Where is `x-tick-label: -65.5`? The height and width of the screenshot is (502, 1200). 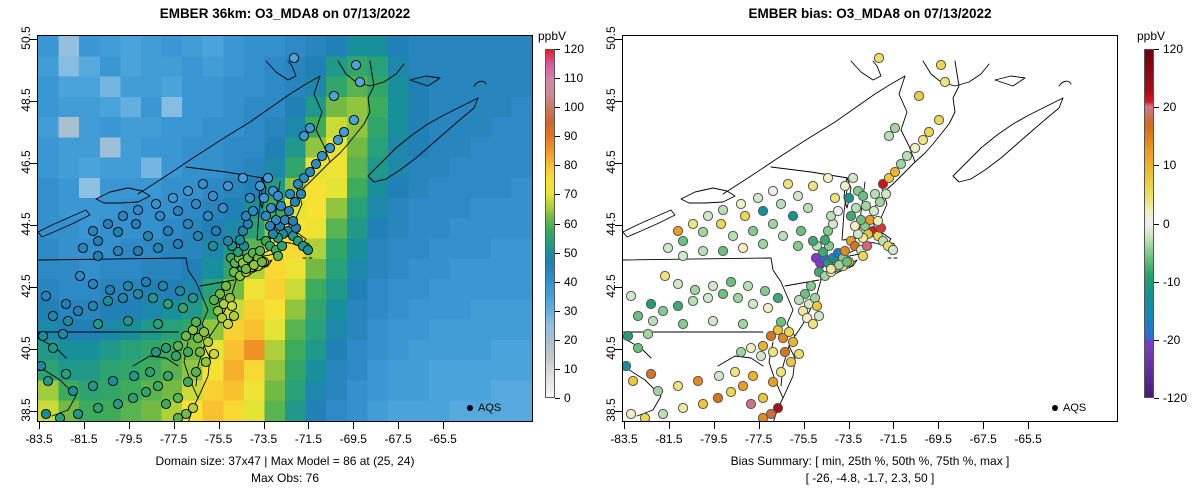
x-tick-label: -65.5 is located at coordinates (443, 439).